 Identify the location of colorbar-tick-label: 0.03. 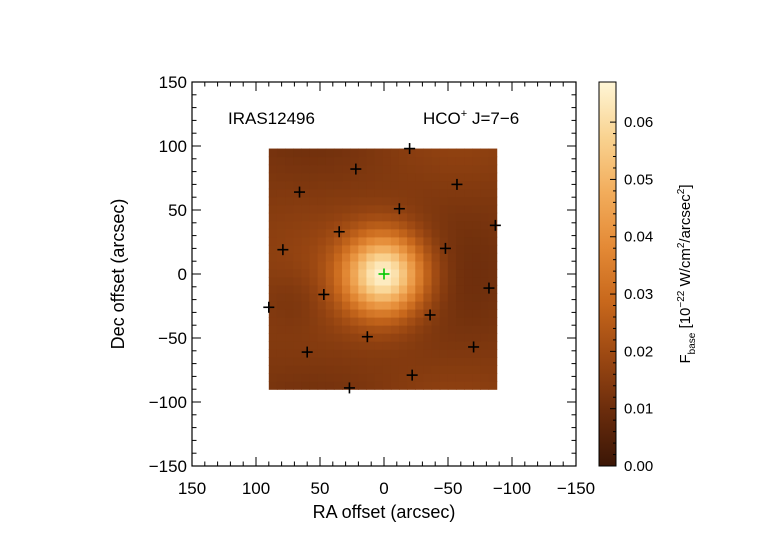
(638, 294).